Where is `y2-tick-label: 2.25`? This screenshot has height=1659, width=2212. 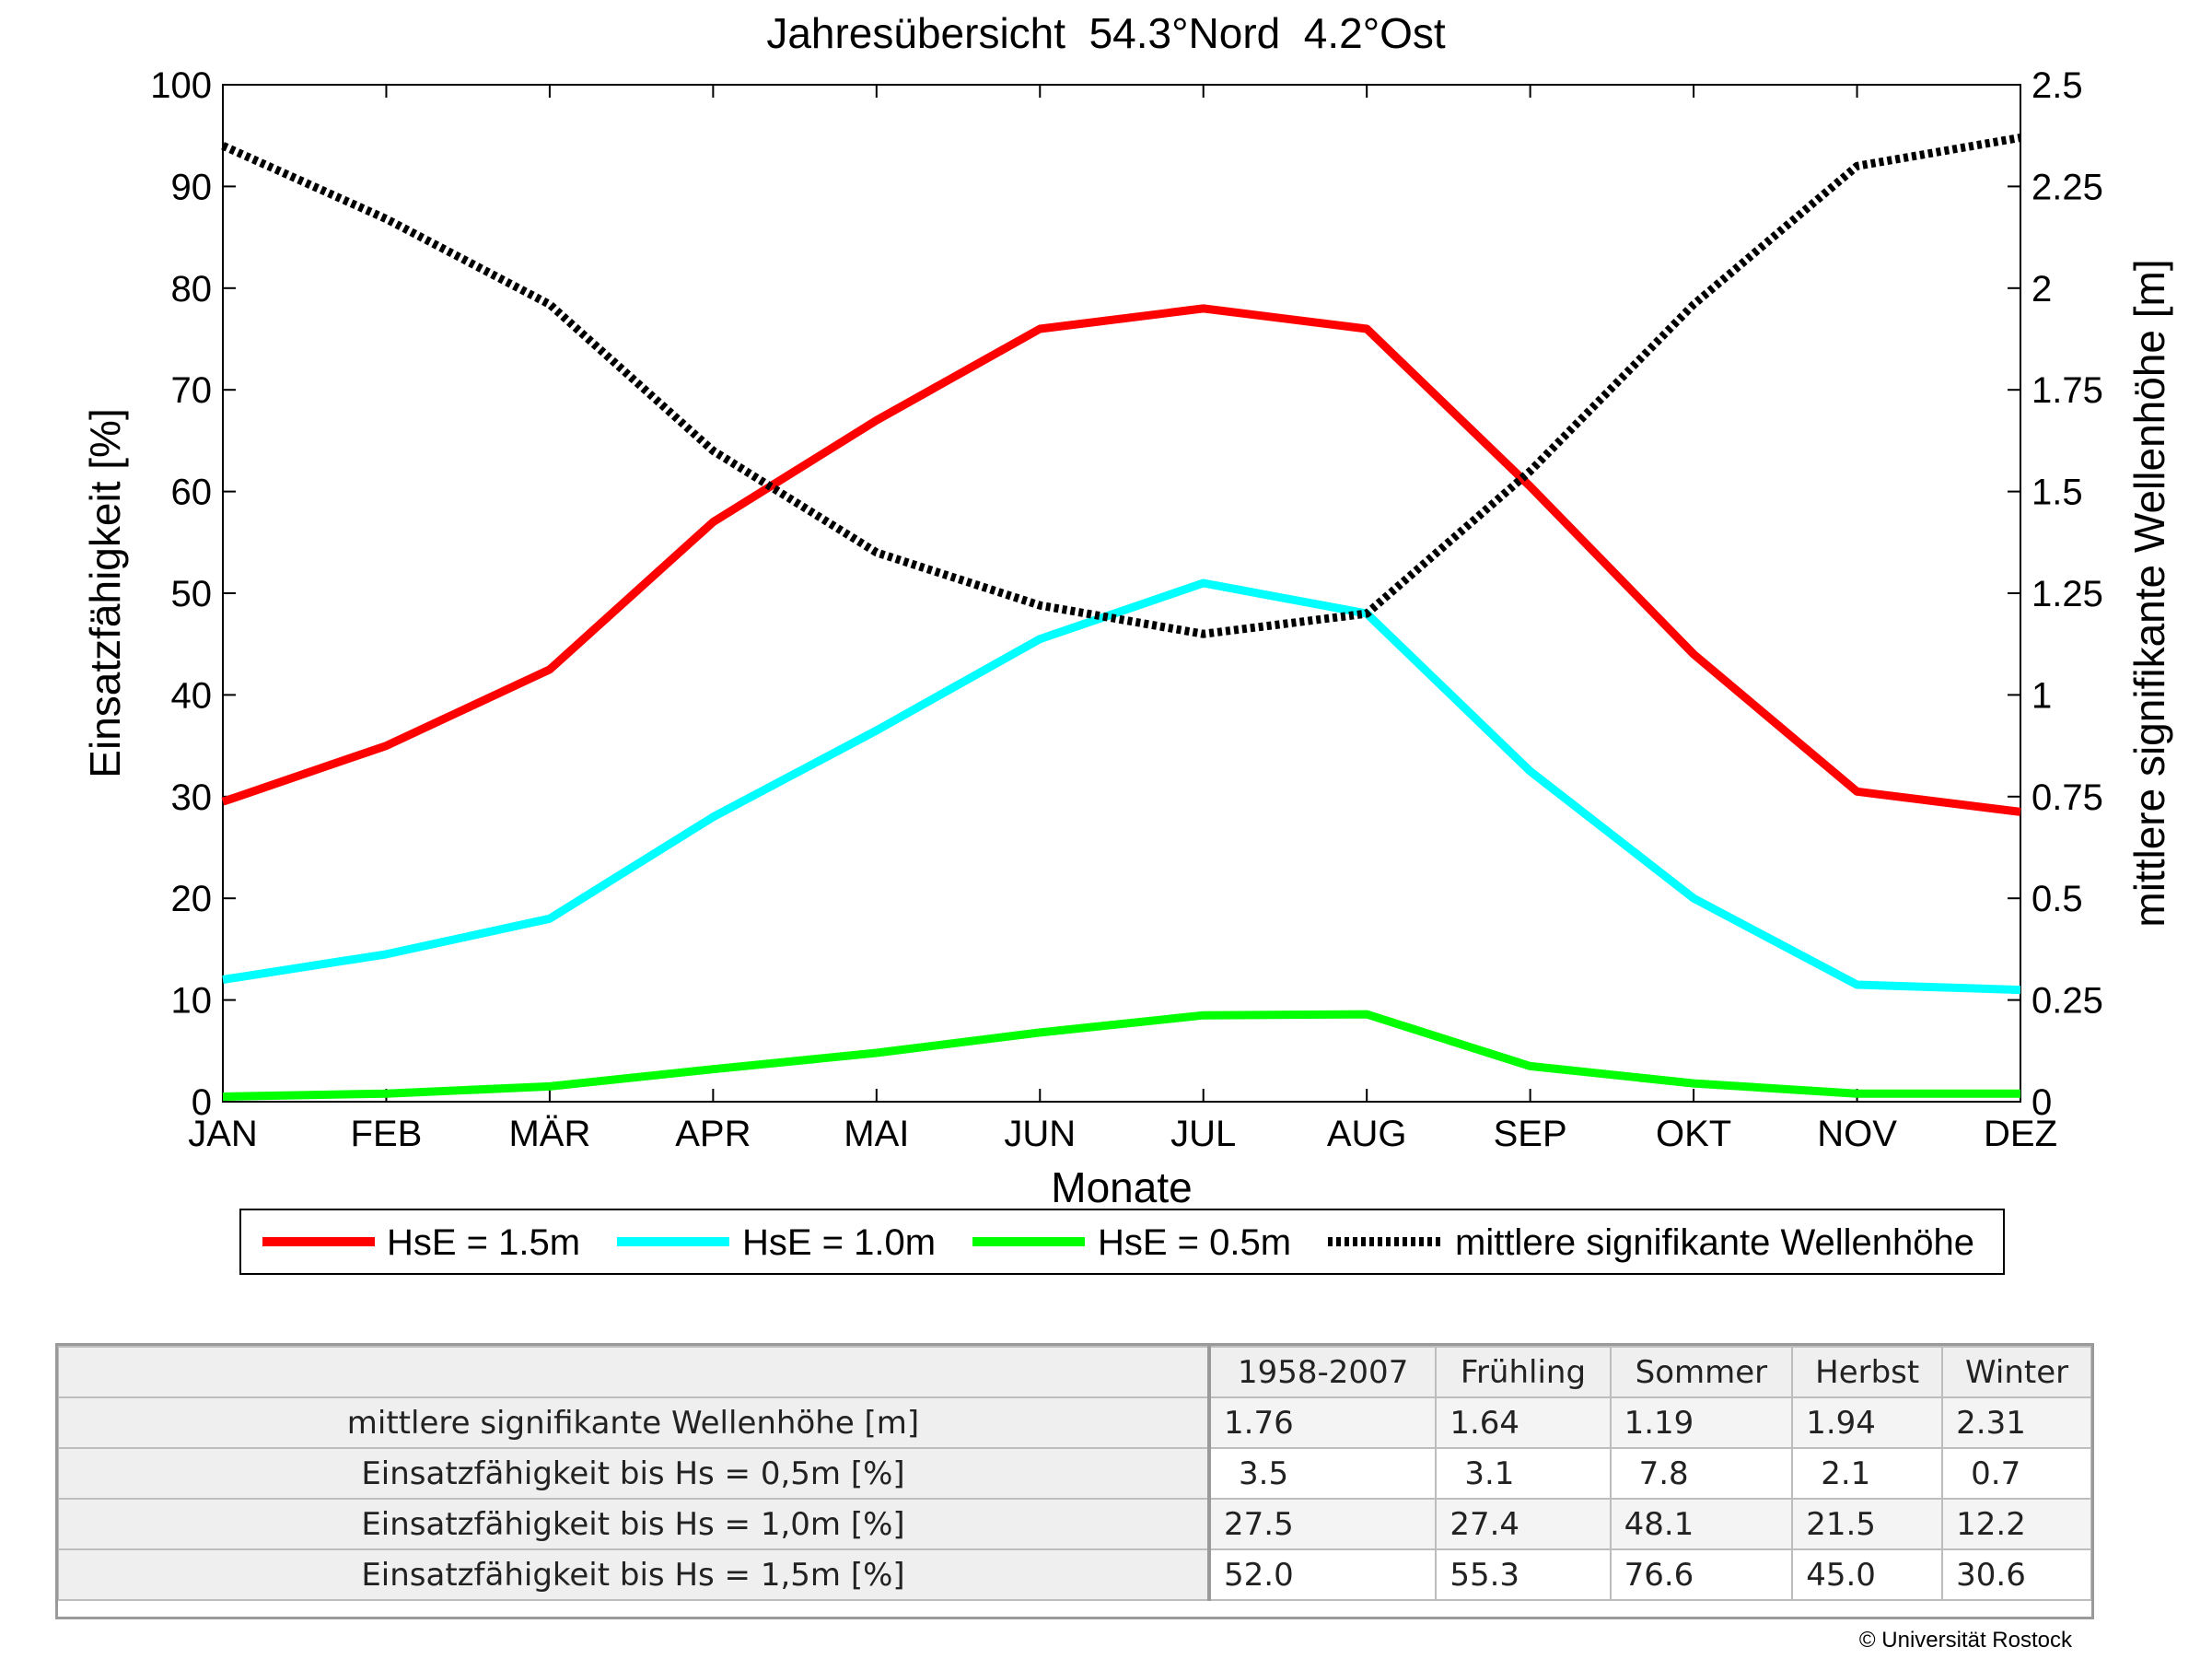
y2-tick-label: 2.25 is located at coordinates (2068, 187).